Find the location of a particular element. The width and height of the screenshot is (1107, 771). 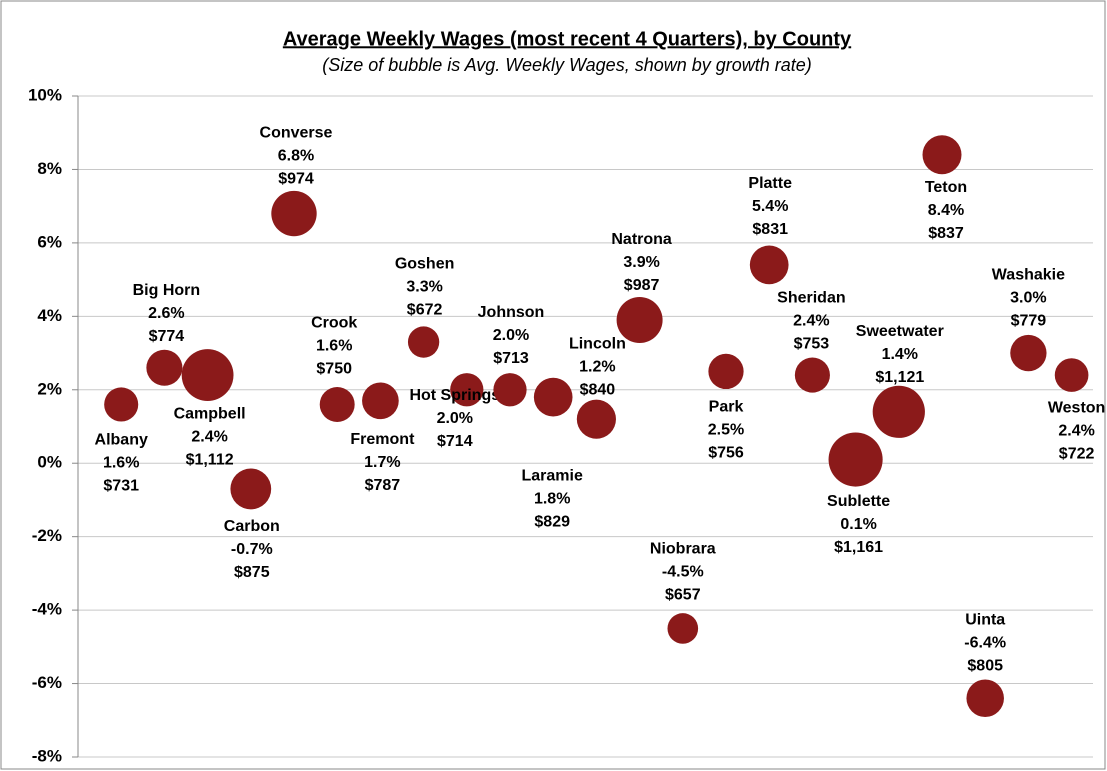

data-label: -4.5% is located at coordinates (683, 572).